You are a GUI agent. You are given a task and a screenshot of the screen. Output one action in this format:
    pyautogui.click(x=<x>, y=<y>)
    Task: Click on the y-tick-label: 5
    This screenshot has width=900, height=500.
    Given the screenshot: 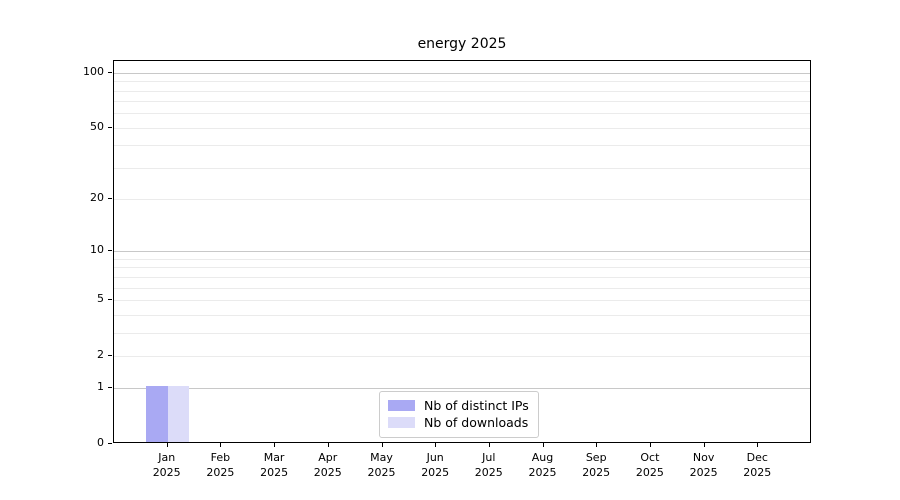 What is the action you would take?
    pyautogui.click(x=100, y=298)
    